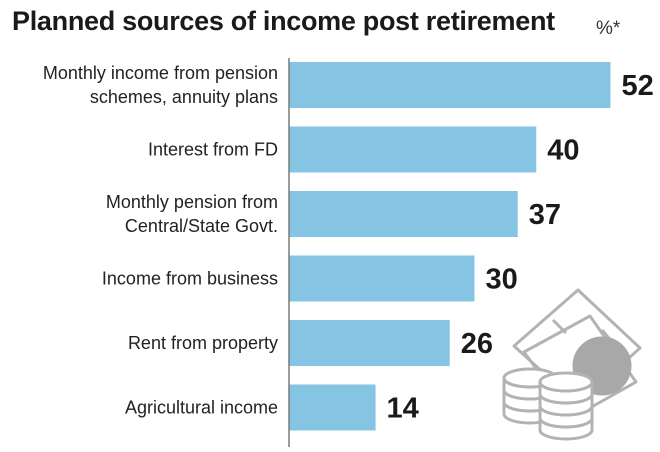 This screenshot has width=660, height=452. What do you see at coordinates (477, 344) in the screenshot?
I see `value-label-4: 26` at bounding box center [477, 344].